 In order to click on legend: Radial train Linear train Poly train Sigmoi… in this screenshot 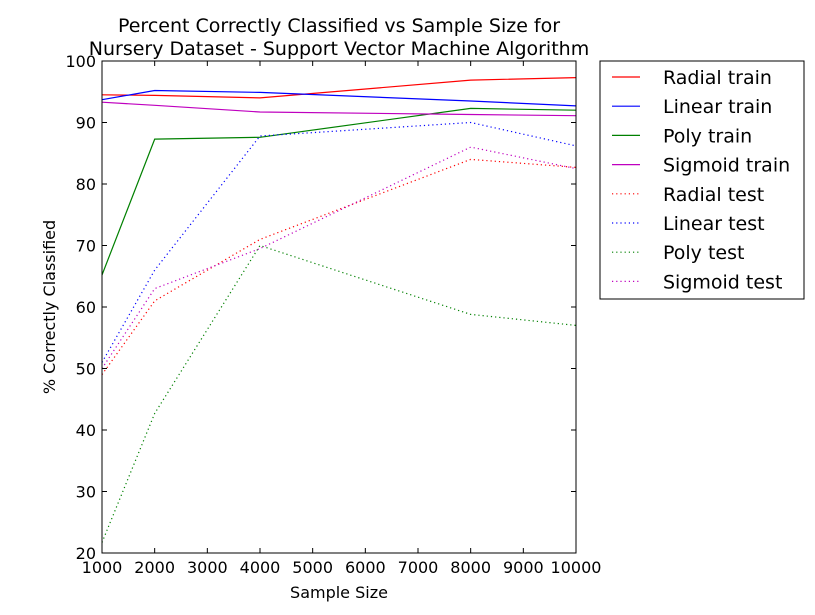, I will do `click(702, 180)`.